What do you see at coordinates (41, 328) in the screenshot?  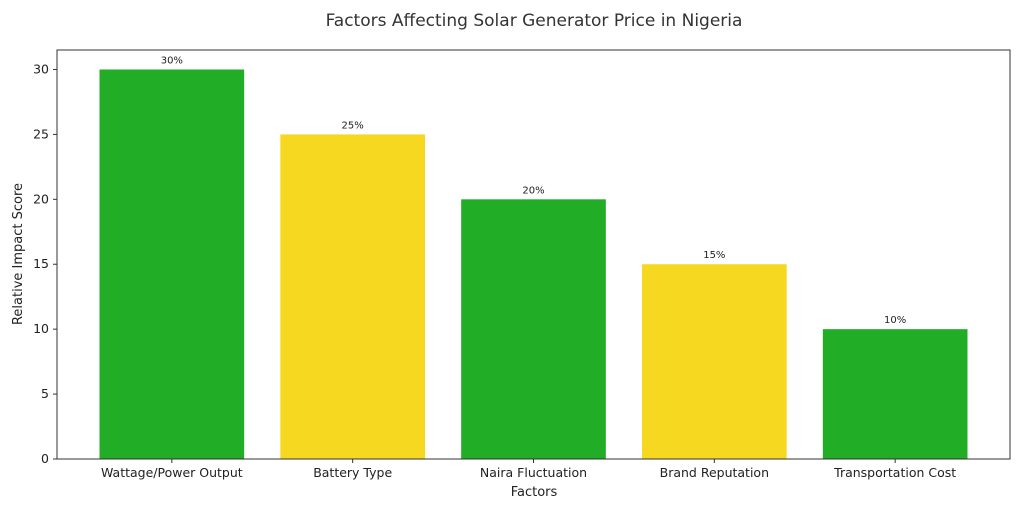 I see `y-tick-label: 10` at bounding box center [41, 328].